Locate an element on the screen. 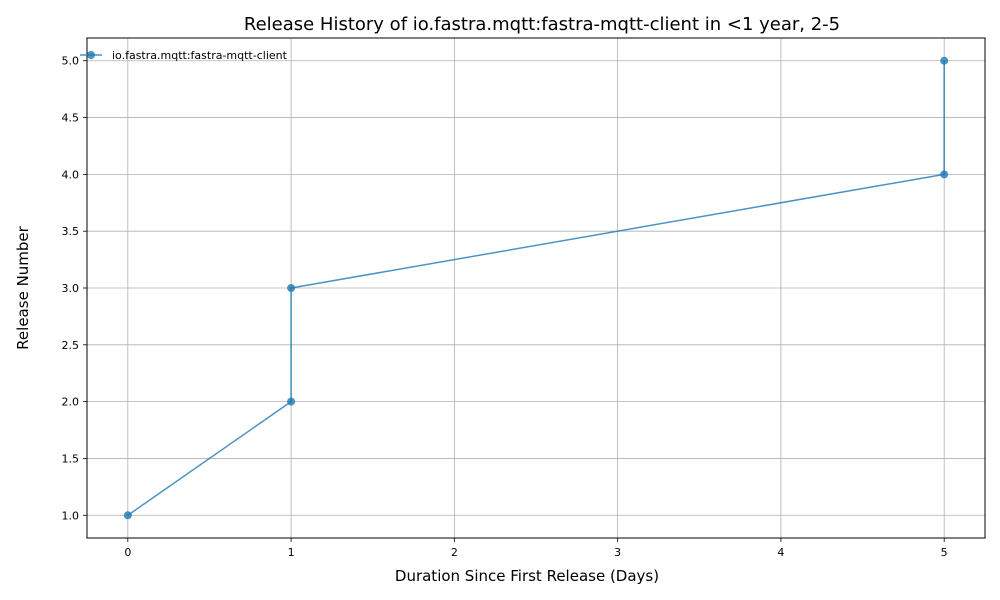  x-tick-label: 3 is located at coordinates (617, 552).